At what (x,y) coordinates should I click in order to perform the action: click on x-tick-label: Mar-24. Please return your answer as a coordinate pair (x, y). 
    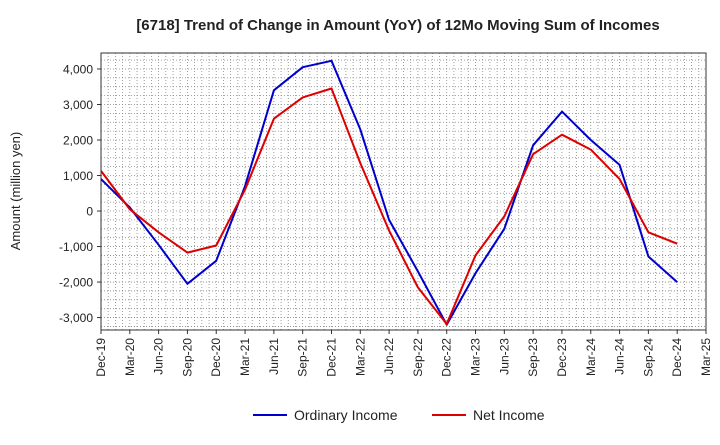
    Looking at the image, I should click on (591, 357).